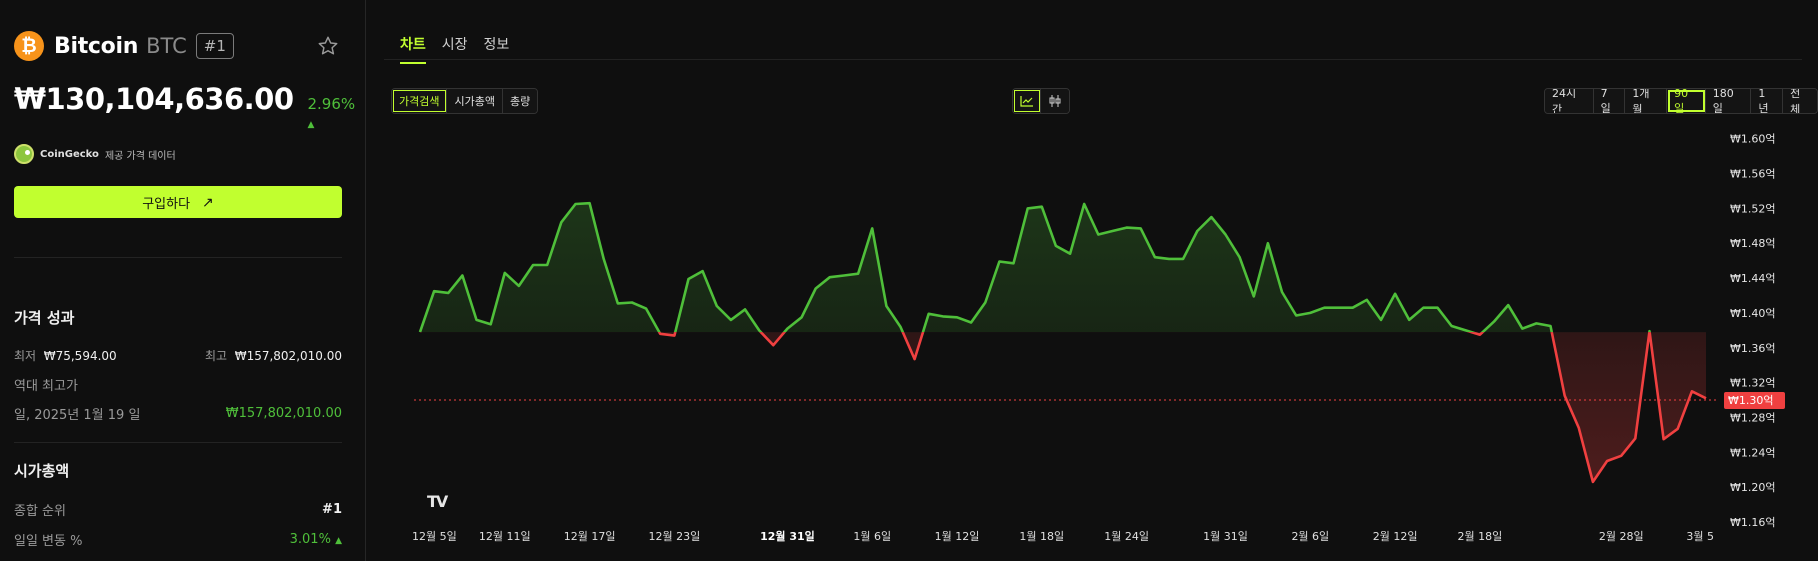  Describe the element at coordinates (1753, 139) in the screenshot. I see `y-tick-label: ₩1.60억` at that location.